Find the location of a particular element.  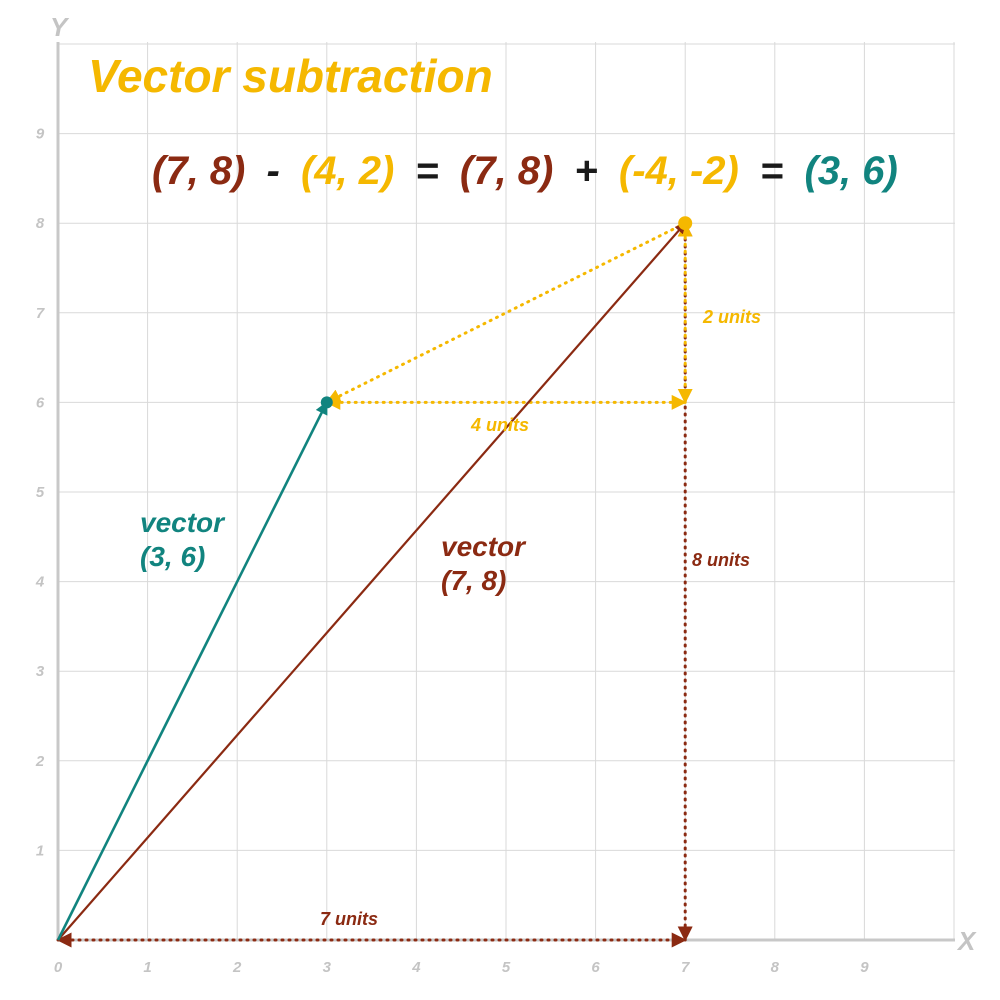

y-tick-label: 6 is located at coordinates (40, 402).